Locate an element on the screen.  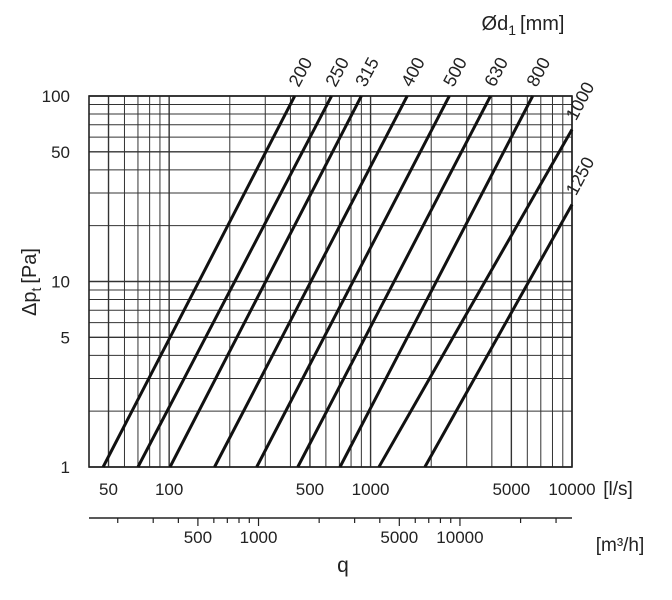
y-tick-label: 1 is located at coordinates (65, 467).